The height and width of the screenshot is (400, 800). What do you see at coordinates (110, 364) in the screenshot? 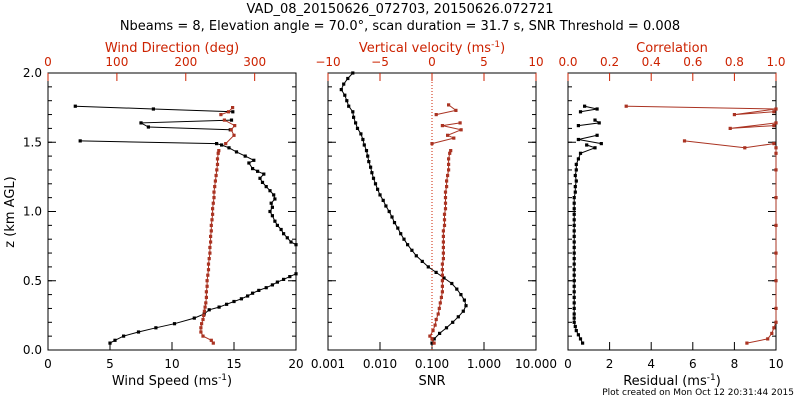
I see `left-bottom-tick-label: 5` at bounding box center [110, 364].